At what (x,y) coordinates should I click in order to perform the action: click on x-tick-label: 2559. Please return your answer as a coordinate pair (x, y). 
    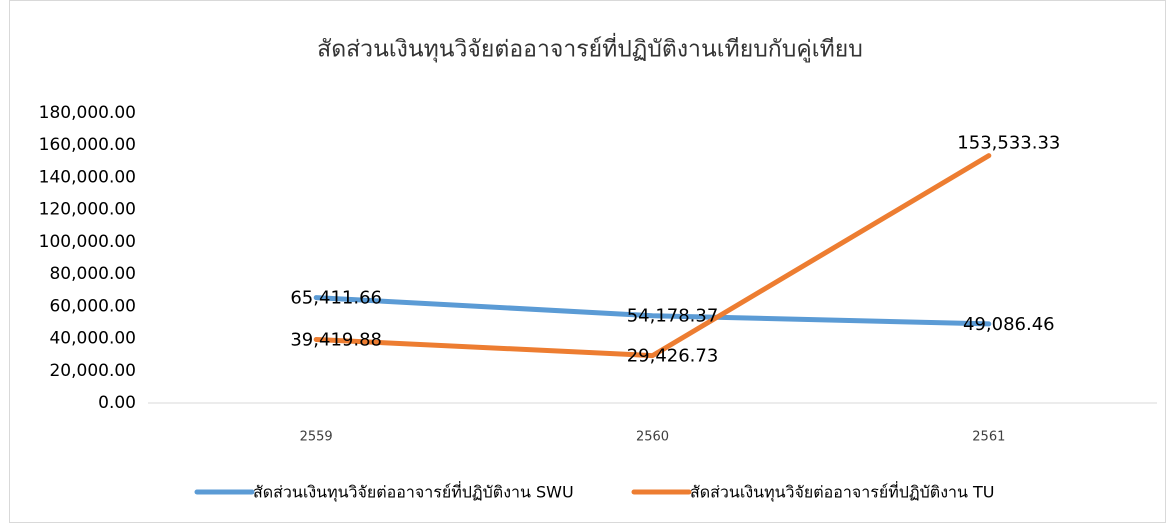
    Looking at the image, I should click on (316, 437).